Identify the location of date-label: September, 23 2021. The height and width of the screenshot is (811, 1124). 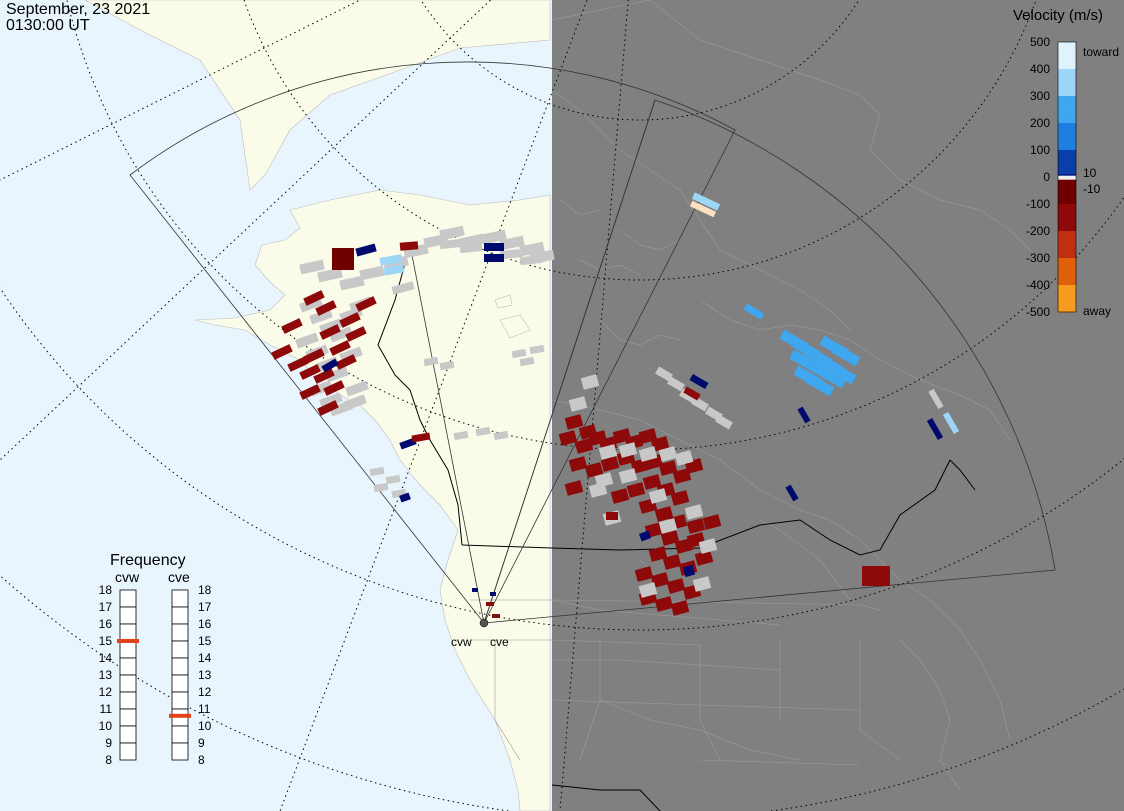
(78, 9).